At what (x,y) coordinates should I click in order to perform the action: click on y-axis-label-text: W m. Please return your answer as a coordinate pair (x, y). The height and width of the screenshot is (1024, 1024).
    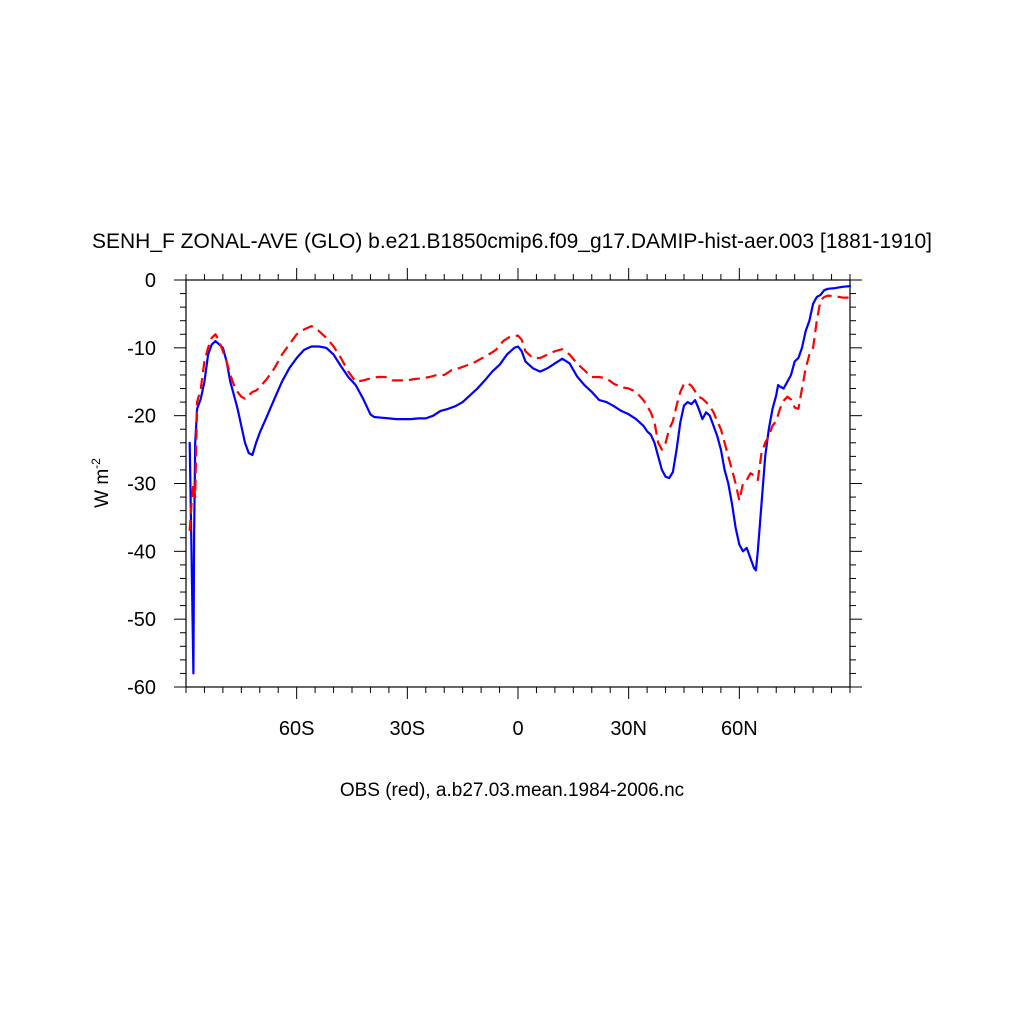
    Looking at the image, I should click on (102, 488).